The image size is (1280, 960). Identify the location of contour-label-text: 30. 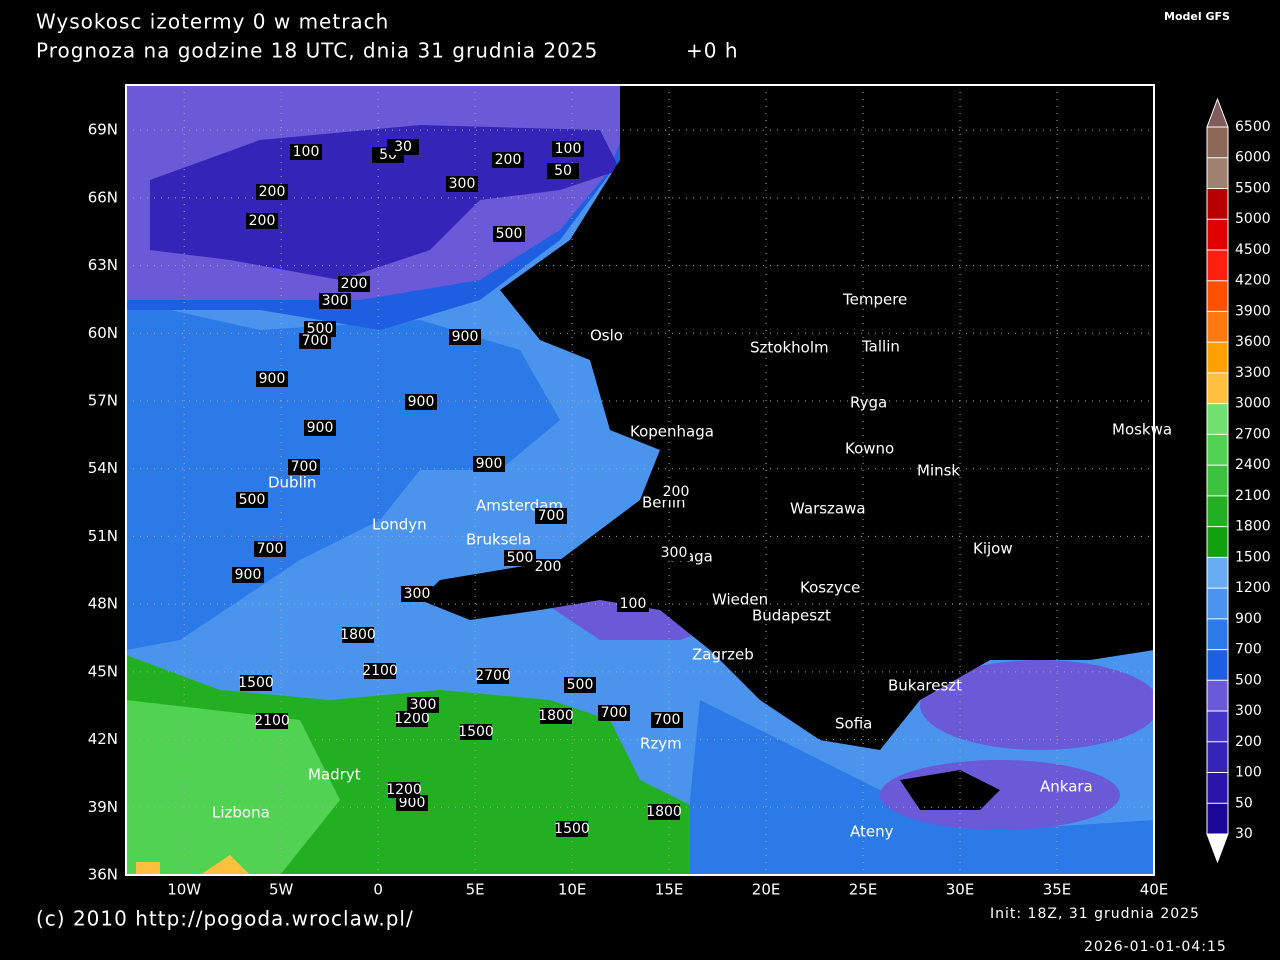
(403, 147).